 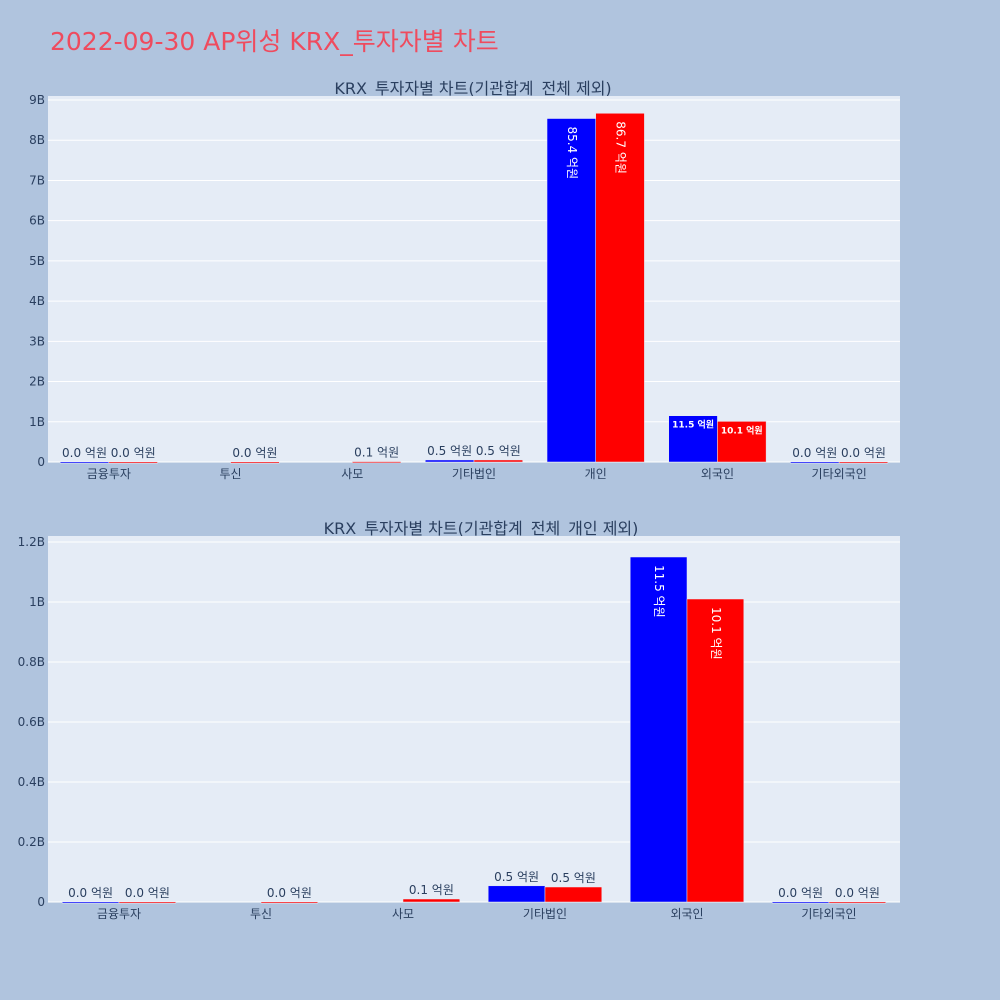 I want to click on y-tick-label: 2B, so click(x=37, y=382).